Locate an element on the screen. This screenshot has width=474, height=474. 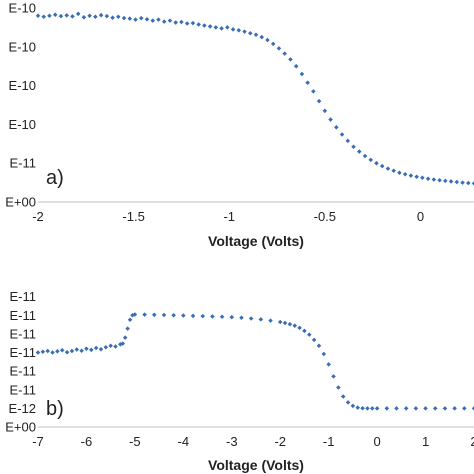
x-tick-label: -6 is located at coordinates (87, 441).